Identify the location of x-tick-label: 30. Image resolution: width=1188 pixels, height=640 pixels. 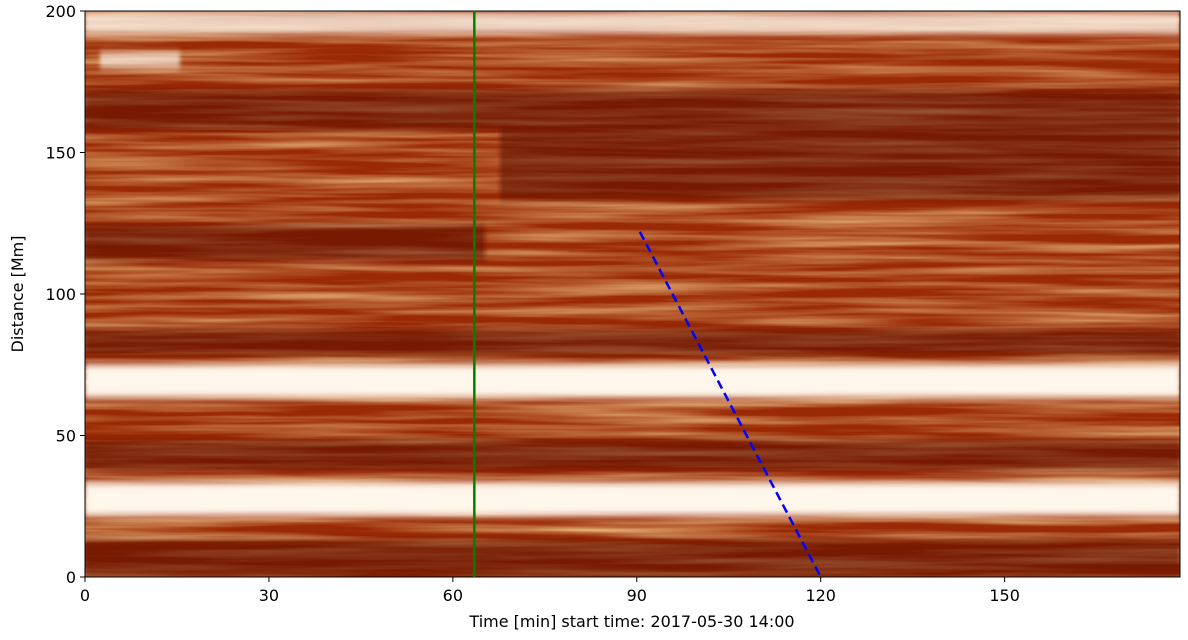
(269, 595).